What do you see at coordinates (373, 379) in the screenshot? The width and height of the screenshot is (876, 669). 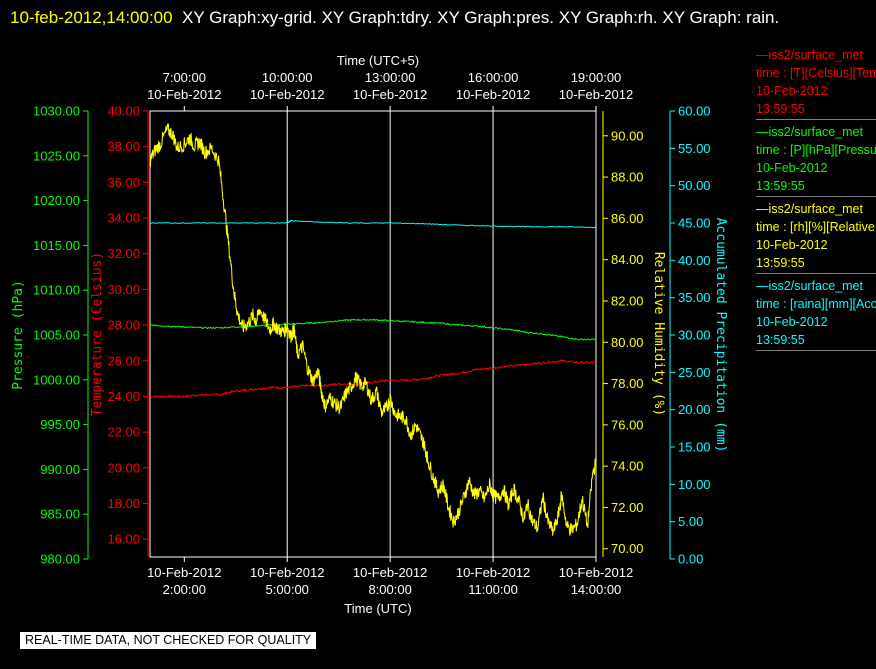 I see `series-temperature-line` at bounding box center [373, 379].